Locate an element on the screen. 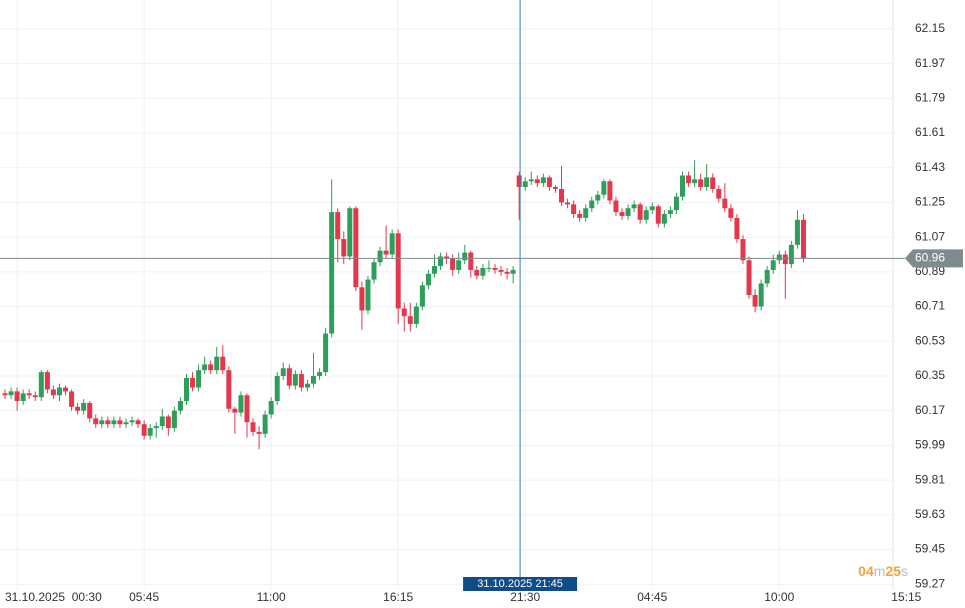 The image size is (965, 608). y-tick-label: 61.61 is located at coordinates (930, 132).